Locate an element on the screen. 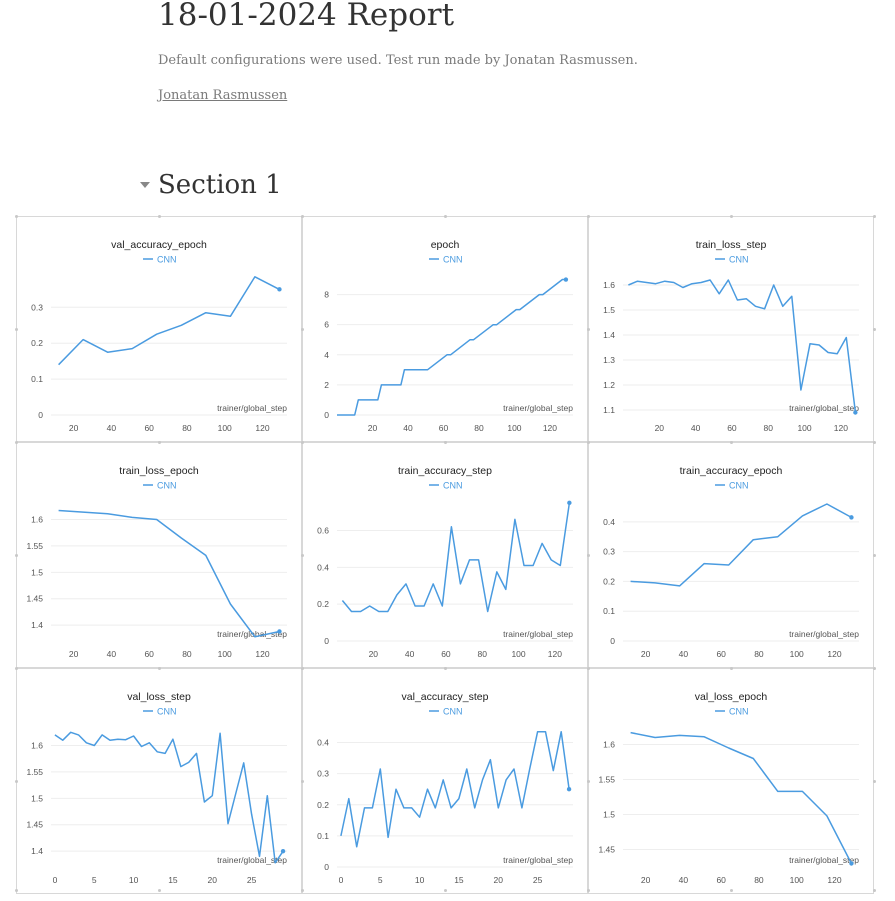  y-tick-label: 4 is located at coordinates (326, 355).